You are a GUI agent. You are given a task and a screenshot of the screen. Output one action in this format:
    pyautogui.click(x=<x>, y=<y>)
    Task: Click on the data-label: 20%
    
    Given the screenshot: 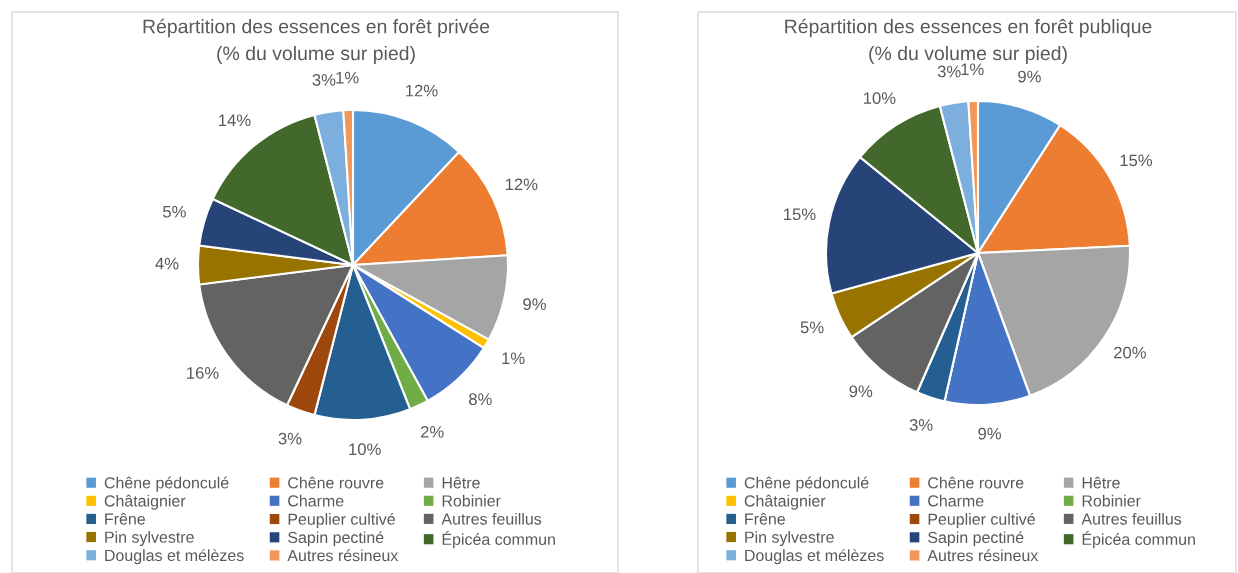 What is the action you would take?
    pyautogui.click(x=1130, y=352)
    